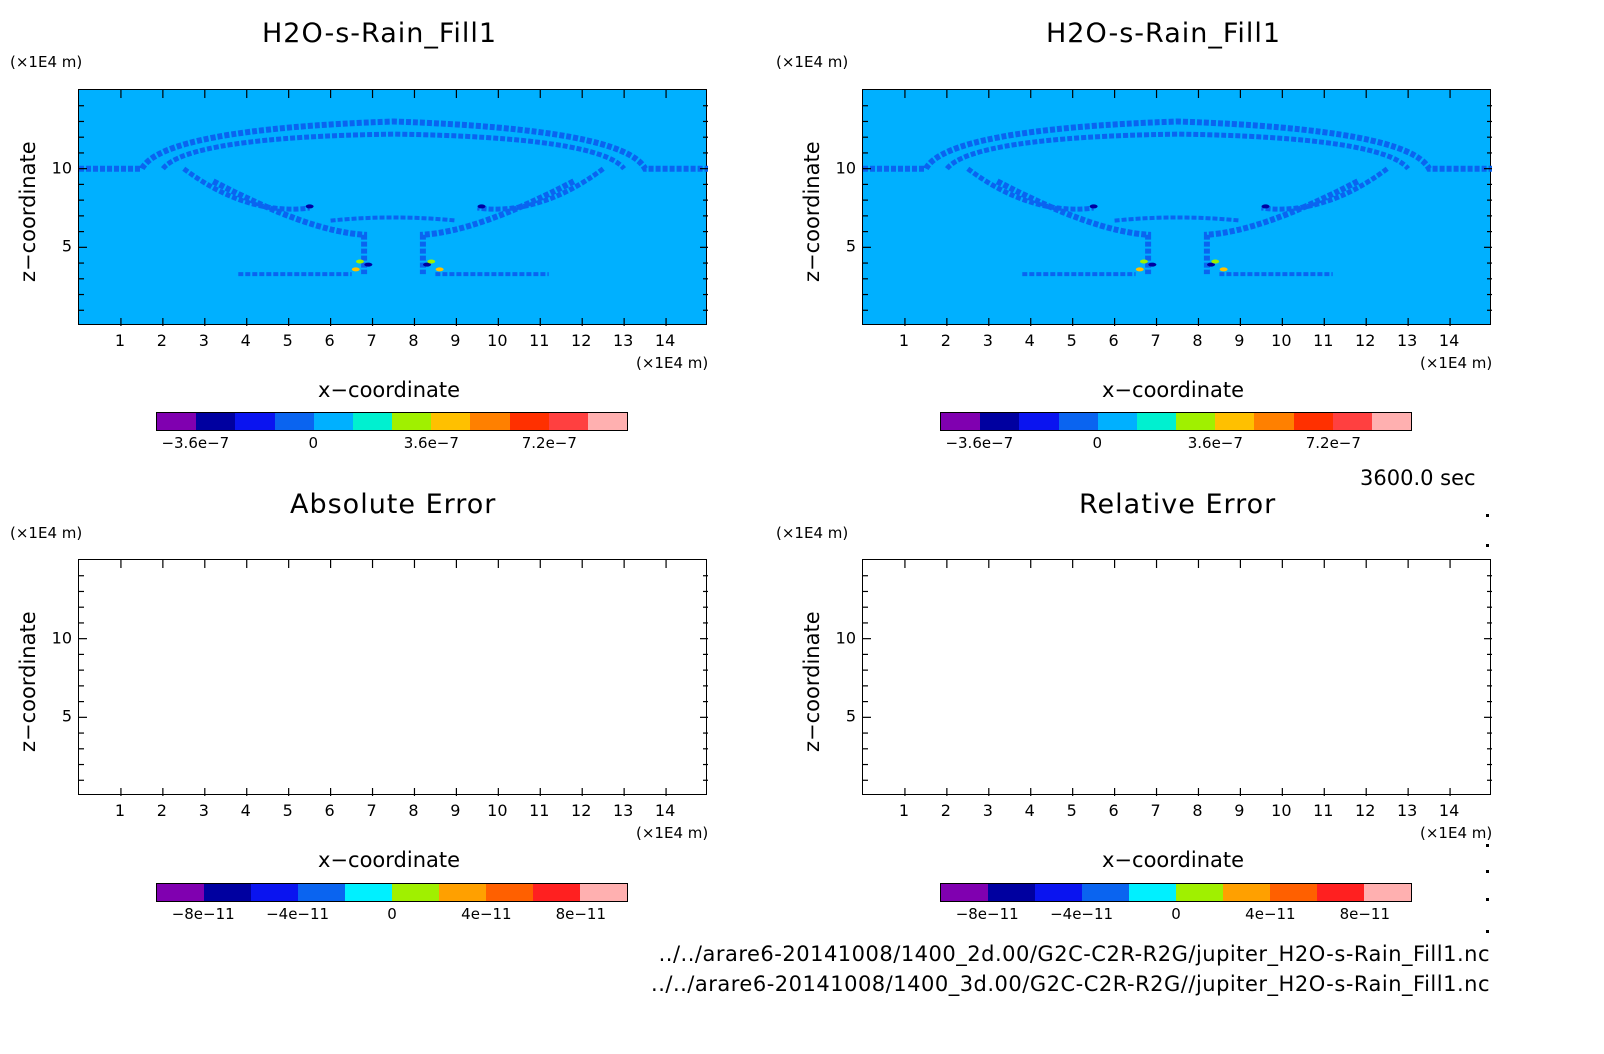 This screenshot has height=1054, width=1604. Describe the element at coordinates (1113, 810) in the screenshot. I see `x-tick-label: 6` at that location.